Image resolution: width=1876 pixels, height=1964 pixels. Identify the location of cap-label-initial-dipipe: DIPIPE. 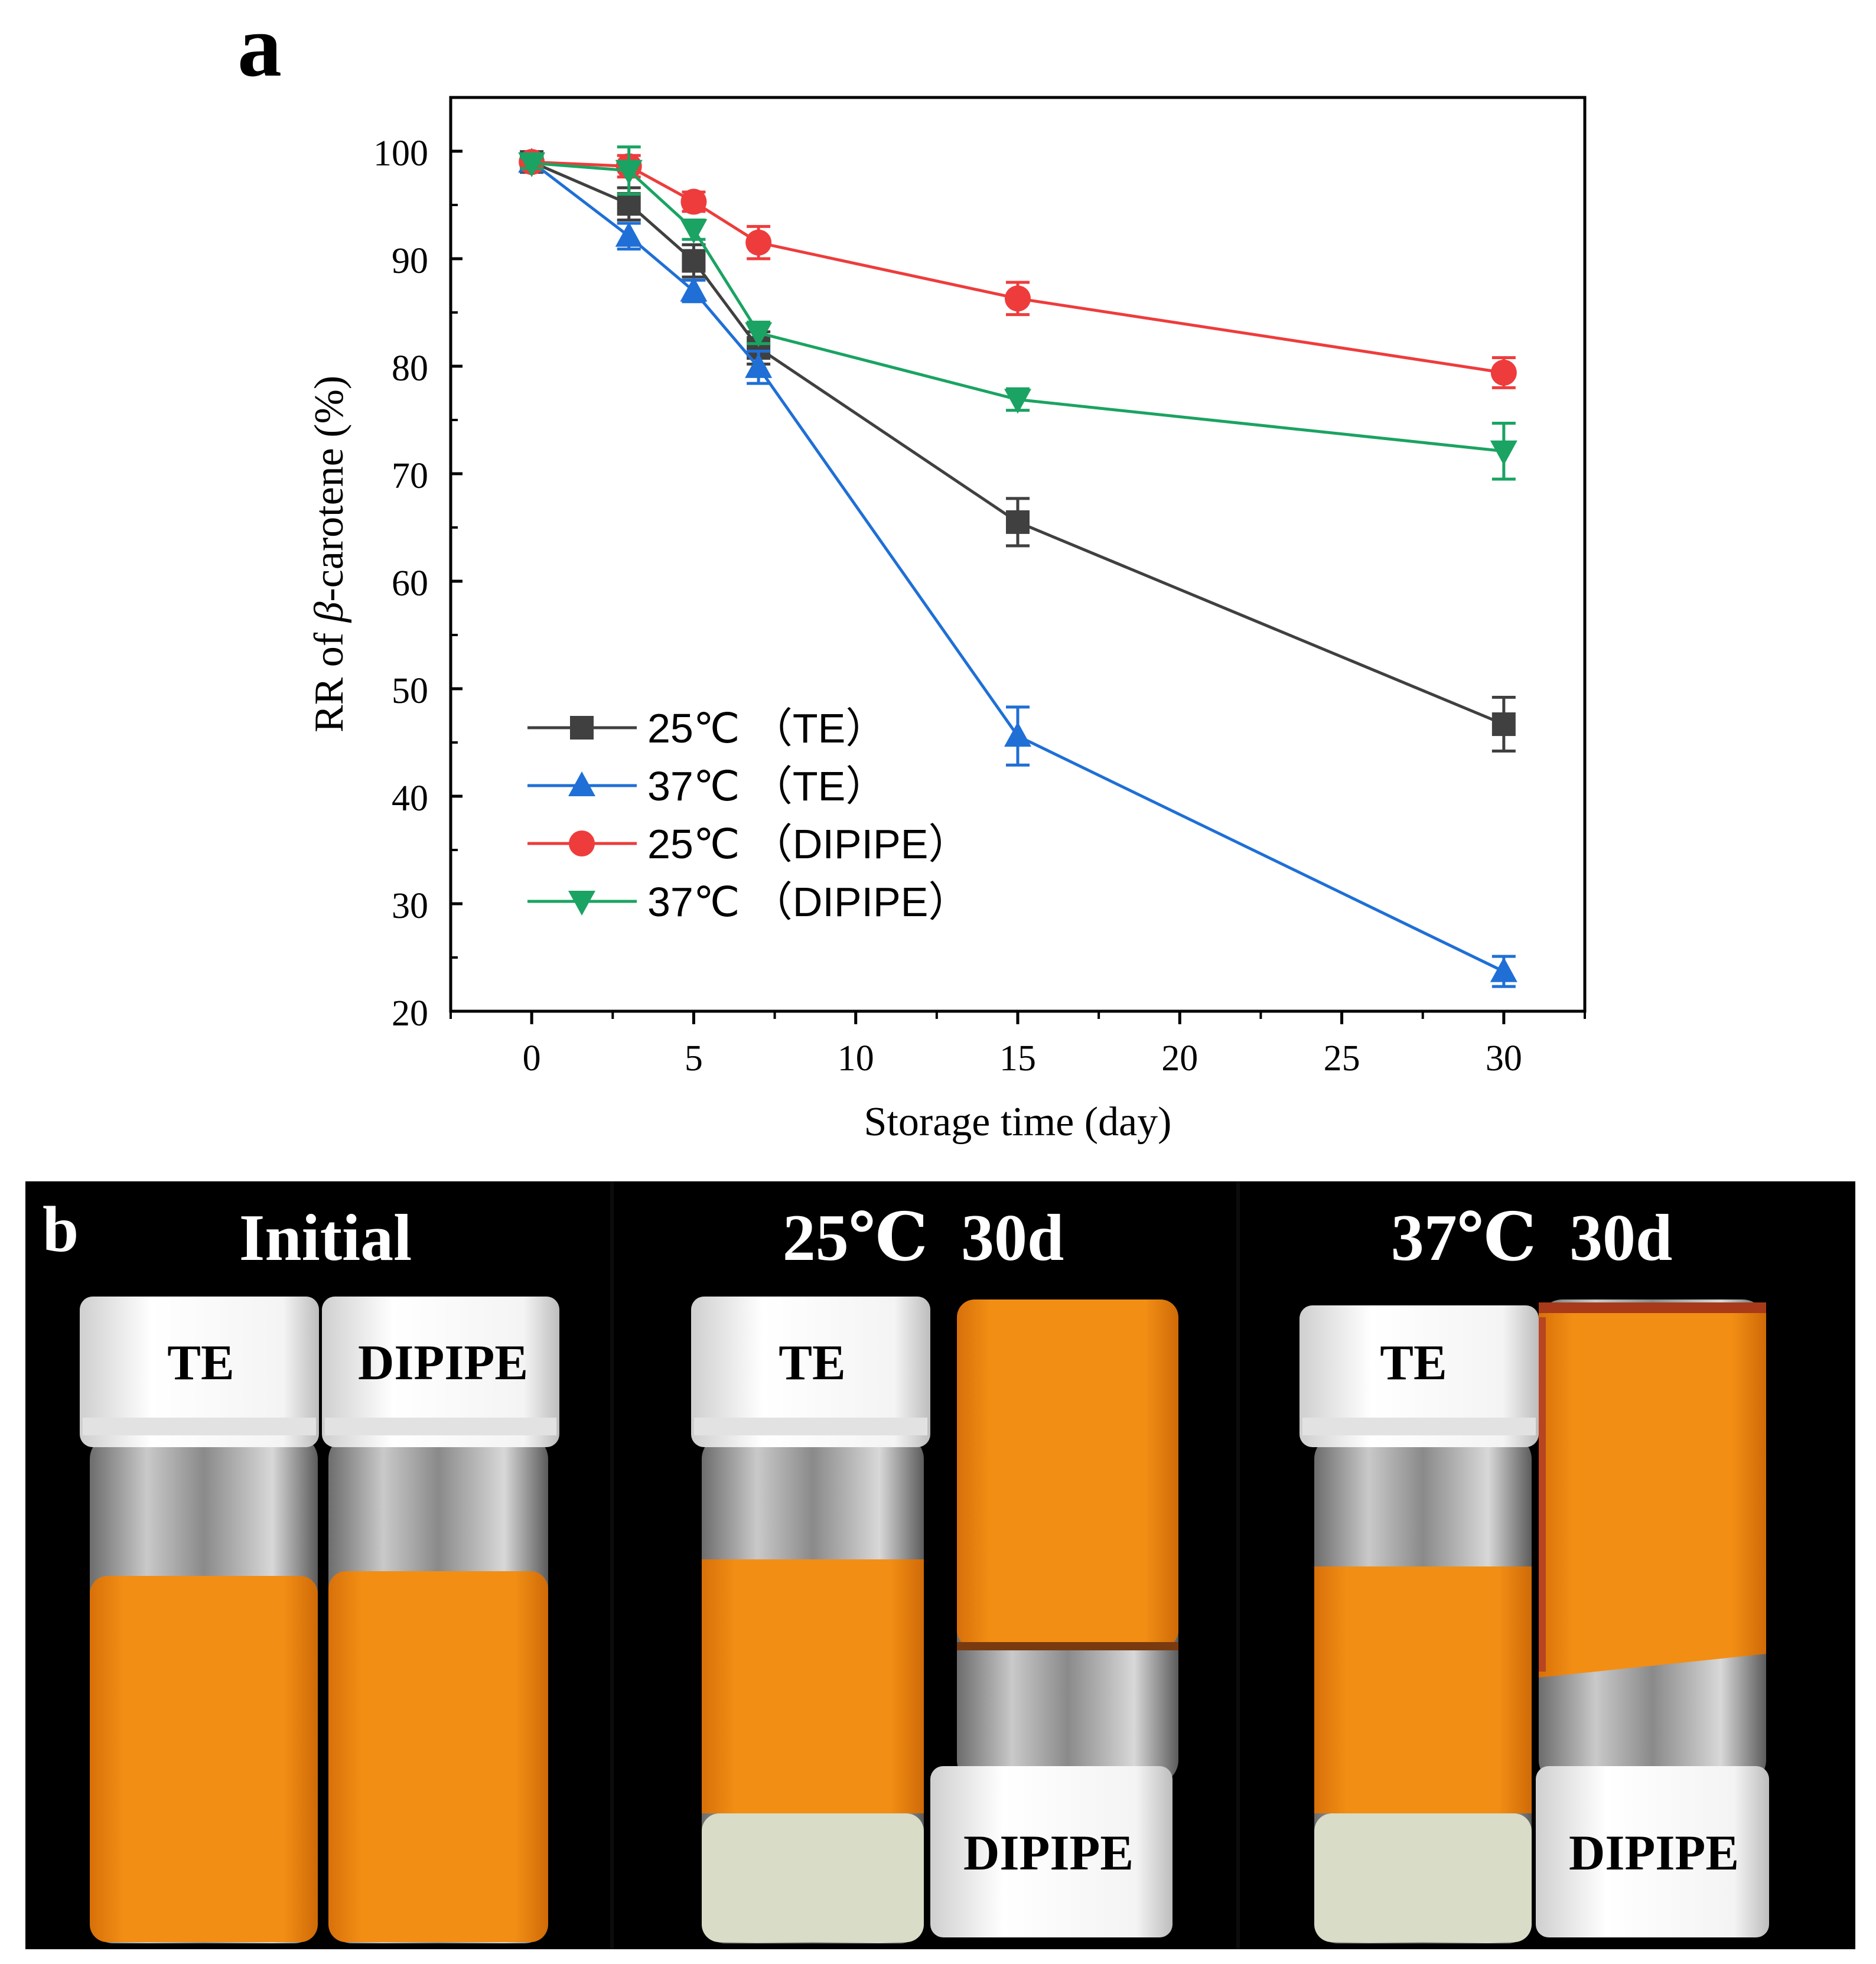
(443, 1362).